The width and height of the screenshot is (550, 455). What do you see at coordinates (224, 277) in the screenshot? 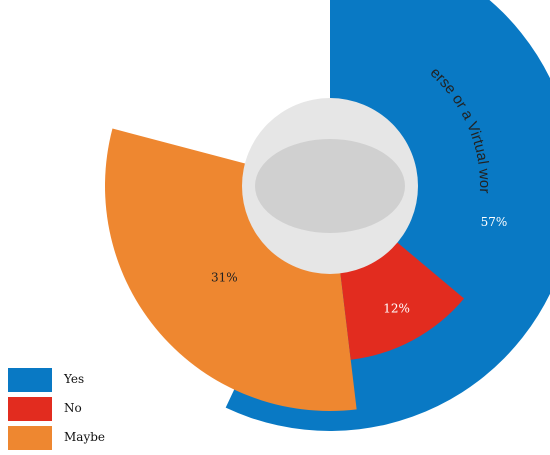
I see `slice-label-maybe: 31%` at bounding box center [224, 277].